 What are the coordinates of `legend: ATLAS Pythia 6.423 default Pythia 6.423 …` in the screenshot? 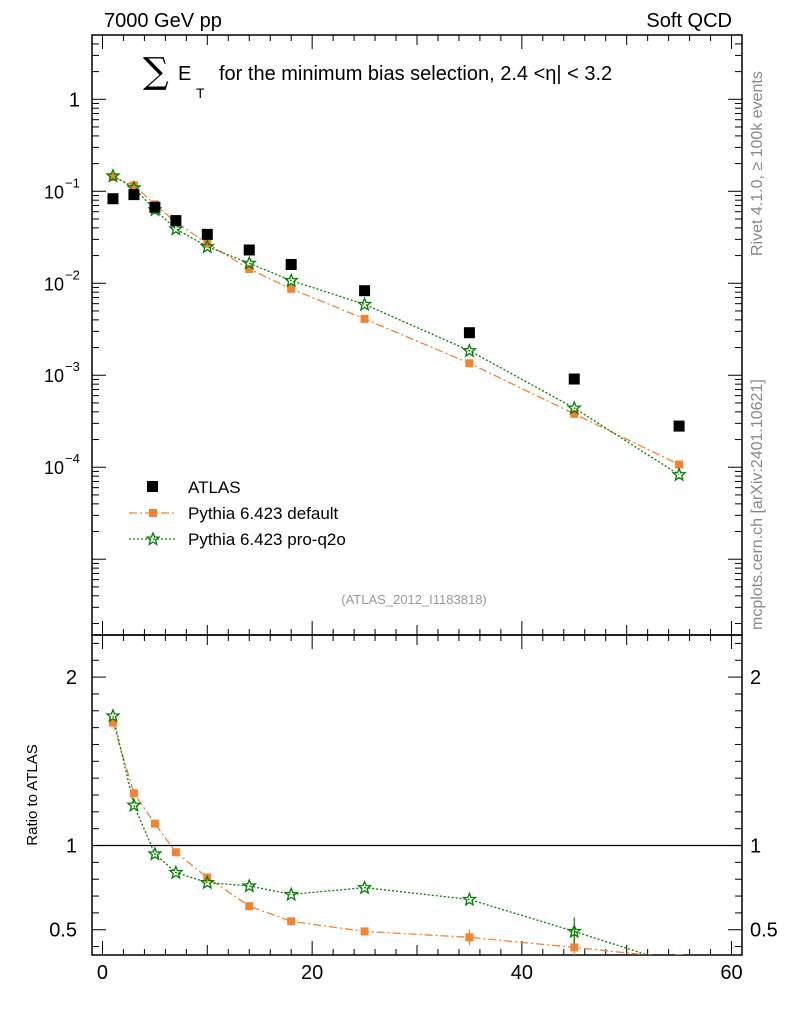 It's located at (237, 513).